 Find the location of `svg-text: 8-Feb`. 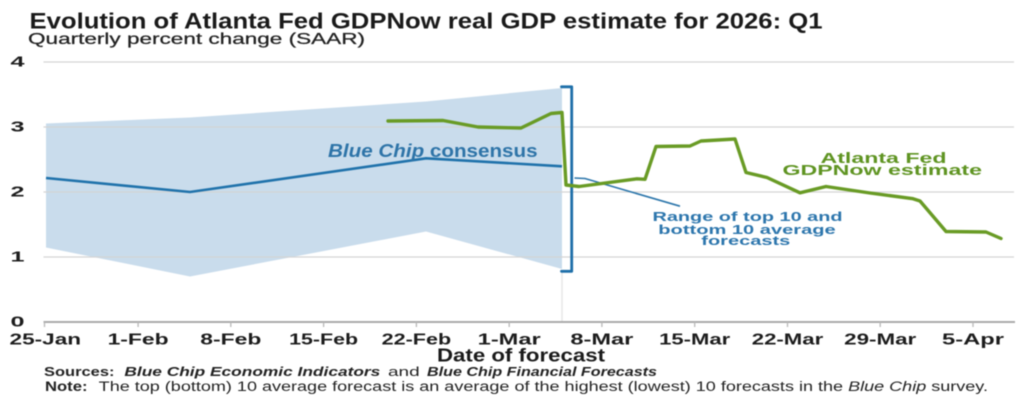

svg-text: 8-Feb is located at coordinates (230, 340).